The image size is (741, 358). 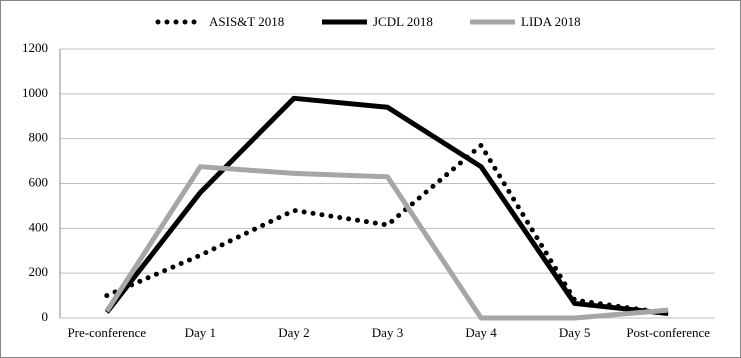 What do you see at coordinates (45, 316) in the screenshot?
I see `y-tick-label: 0` at bounding box center [45, 316].